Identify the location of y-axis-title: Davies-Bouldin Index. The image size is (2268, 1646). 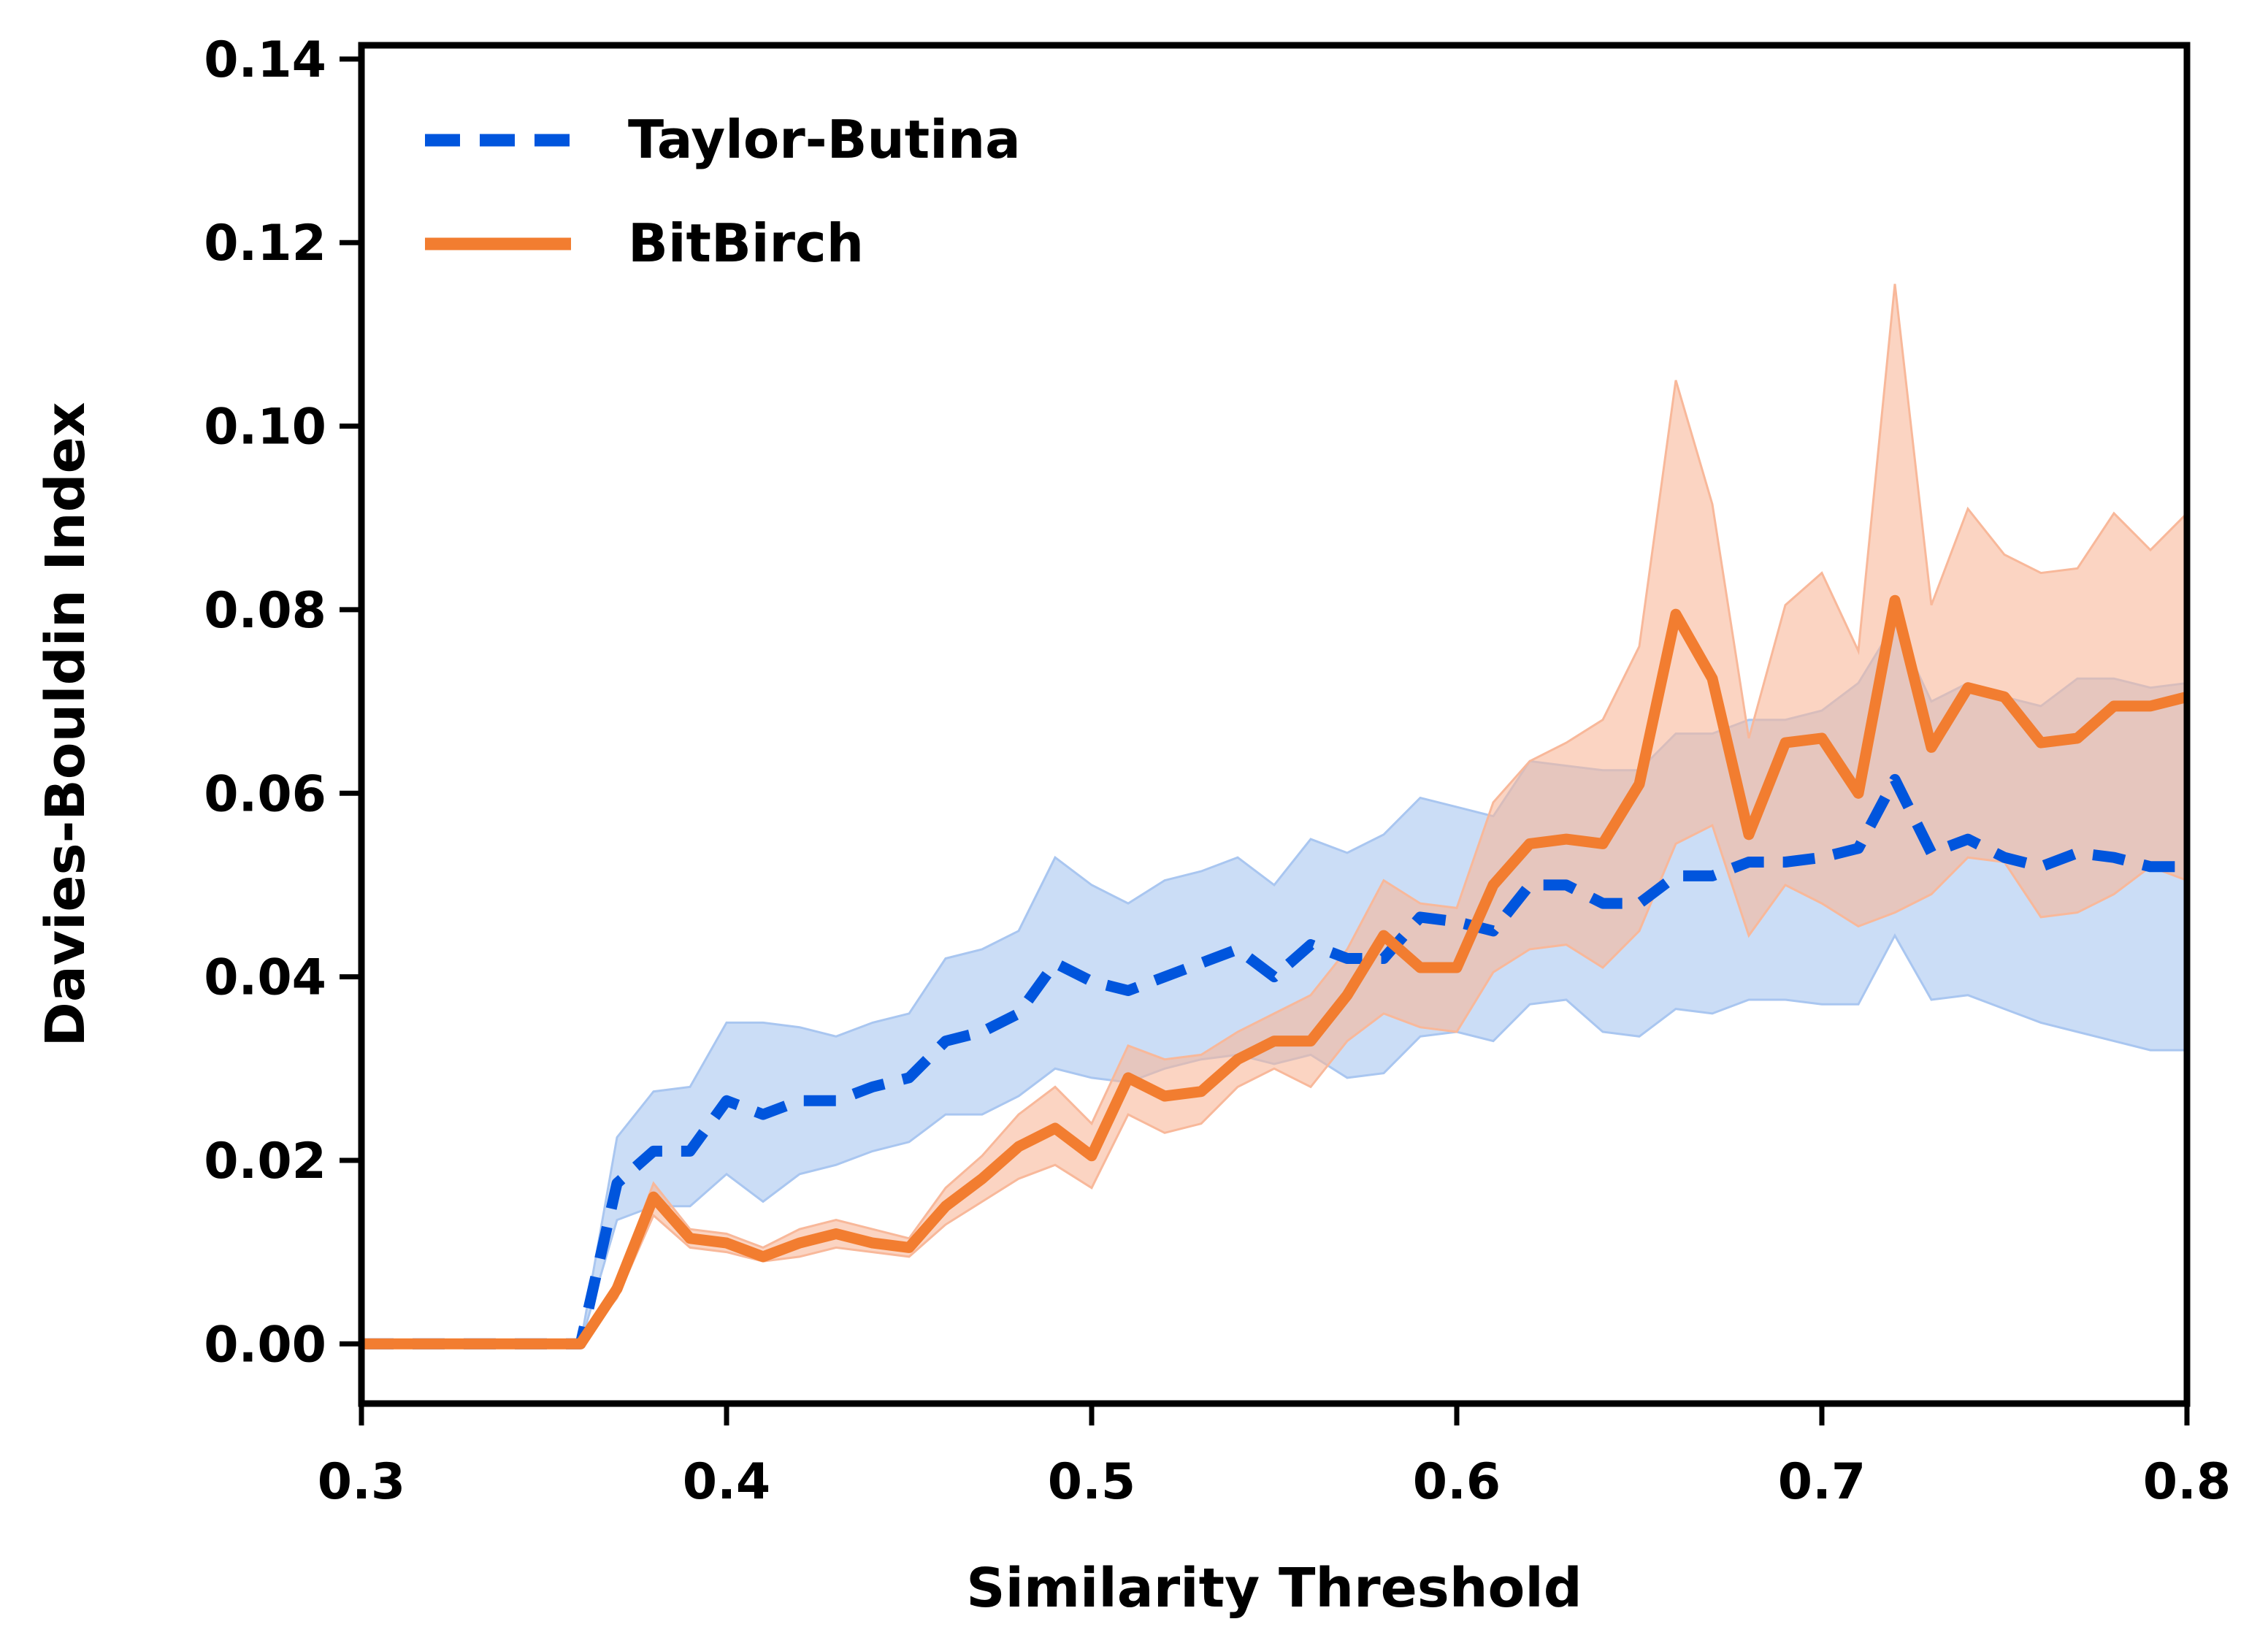
(65, 724).